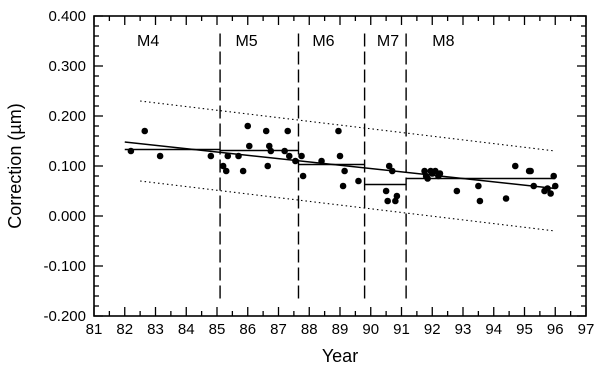  I want to click on y-tick-label: 0.300, so click(67, 66).